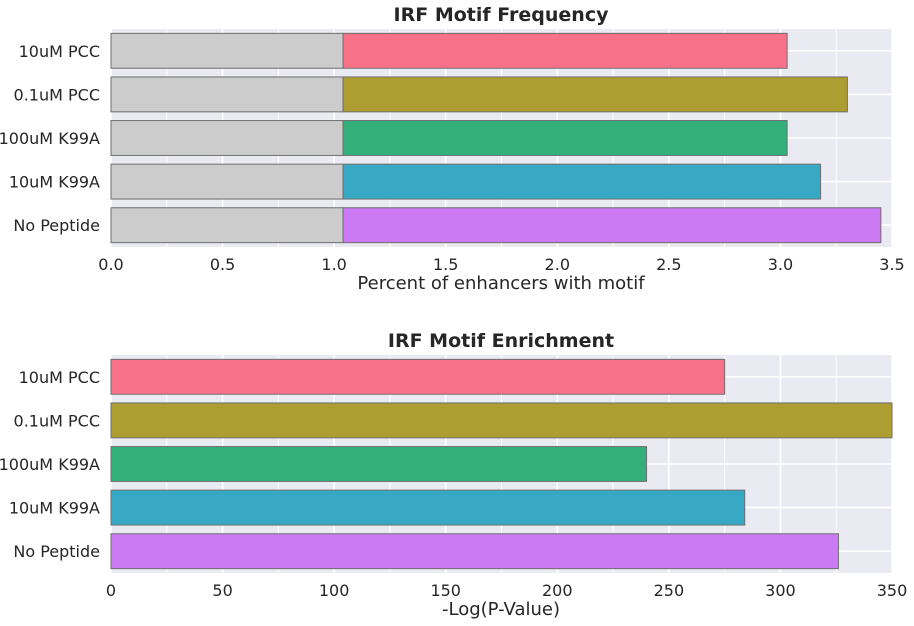  What do you see at coordinates (501, 609) in the screenshot?
I see `enrichment-x-axis-label: -Log(P-Value)` at bounding box center [501, 609].